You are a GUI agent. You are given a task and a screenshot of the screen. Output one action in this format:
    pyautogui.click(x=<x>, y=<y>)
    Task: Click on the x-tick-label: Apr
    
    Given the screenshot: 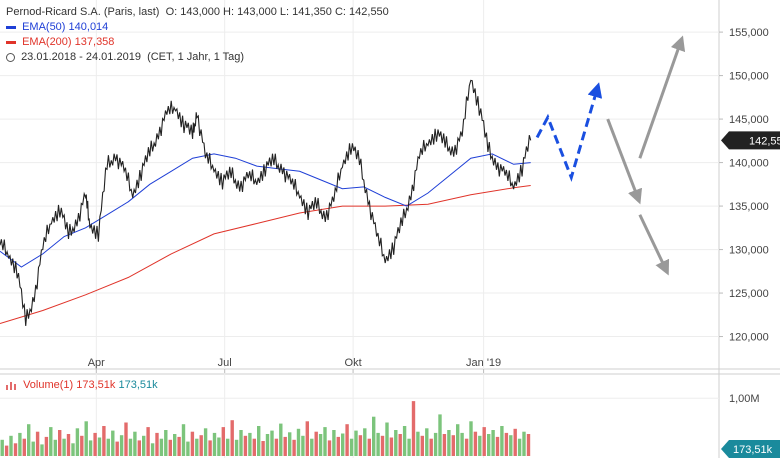 What is the action you would take?
    pyautogui.click(x=96, y=363)
    